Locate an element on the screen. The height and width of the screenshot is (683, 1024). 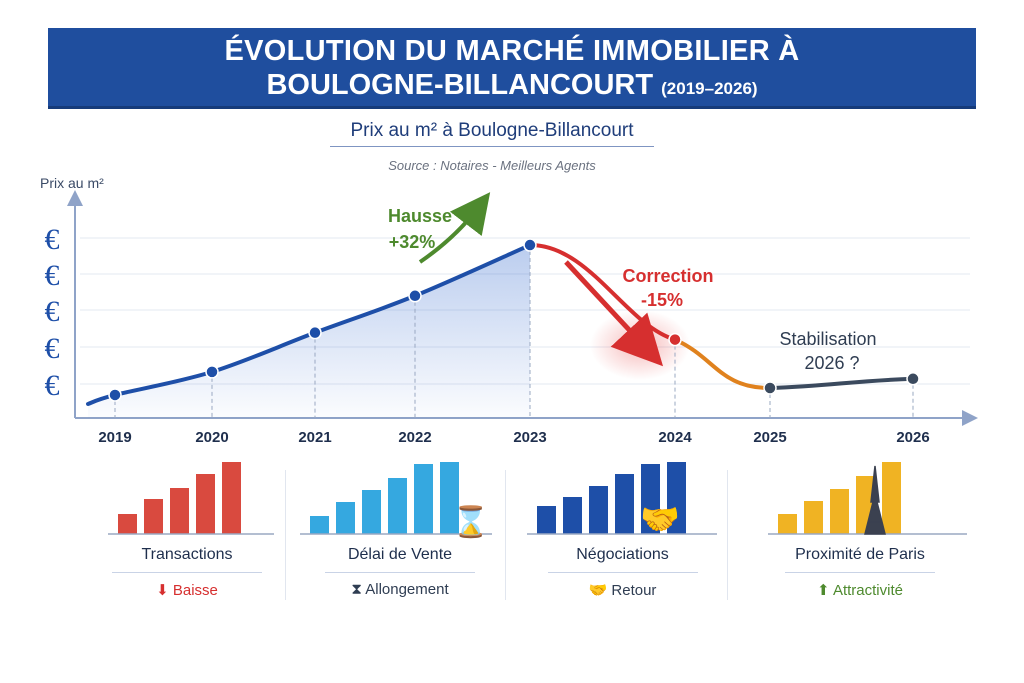
panel-proximité-de-paris: Proximité de Paris ⬆ Attractivité is located at coordinates (860, 532).